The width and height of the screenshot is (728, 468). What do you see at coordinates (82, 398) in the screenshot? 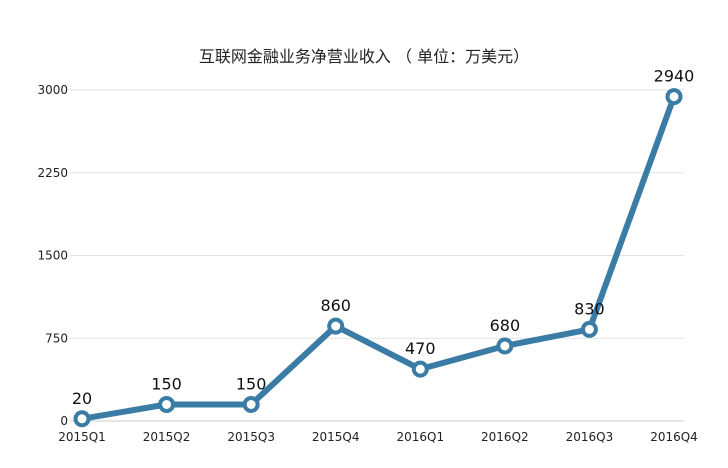
I see `data-label: 20` at bounding box center [82, 398].